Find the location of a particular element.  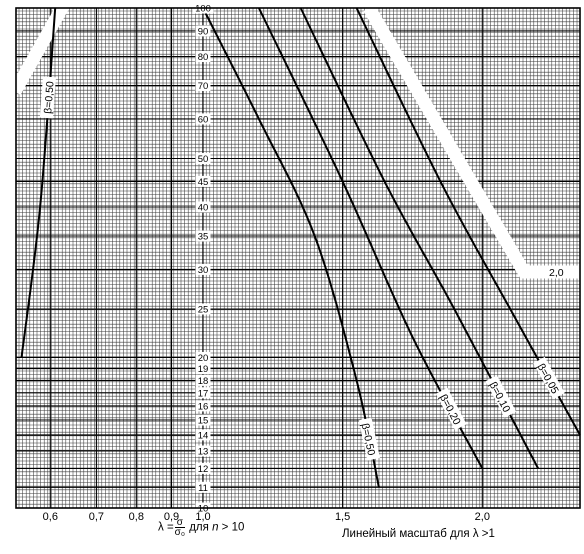

n-tick-label: 35 is located at coordinates (203, 237).